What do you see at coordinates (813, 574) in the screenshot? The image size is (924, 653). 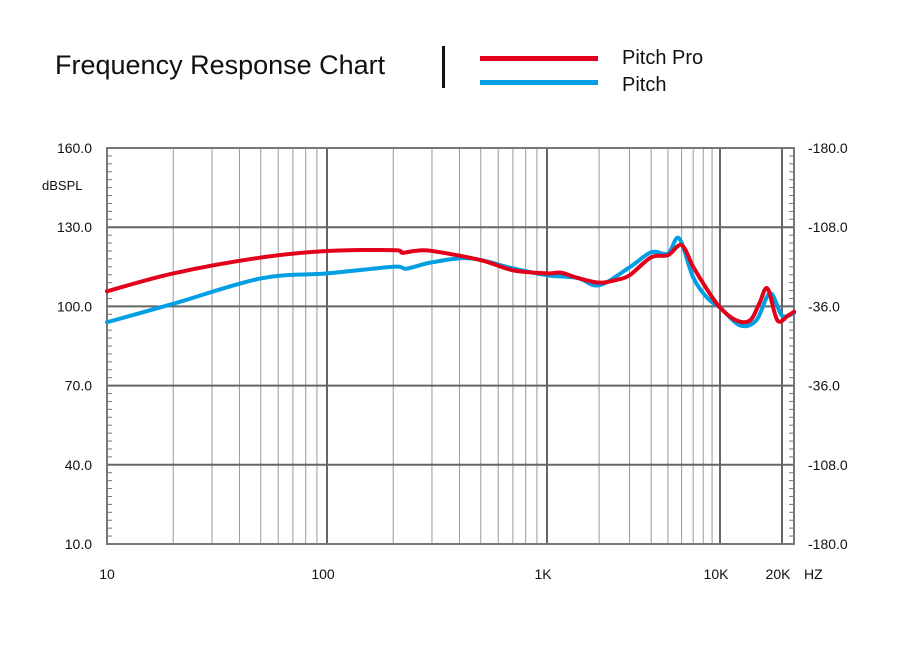 I see `x-axis-unit: HZ` at bounding box center [813, 574].